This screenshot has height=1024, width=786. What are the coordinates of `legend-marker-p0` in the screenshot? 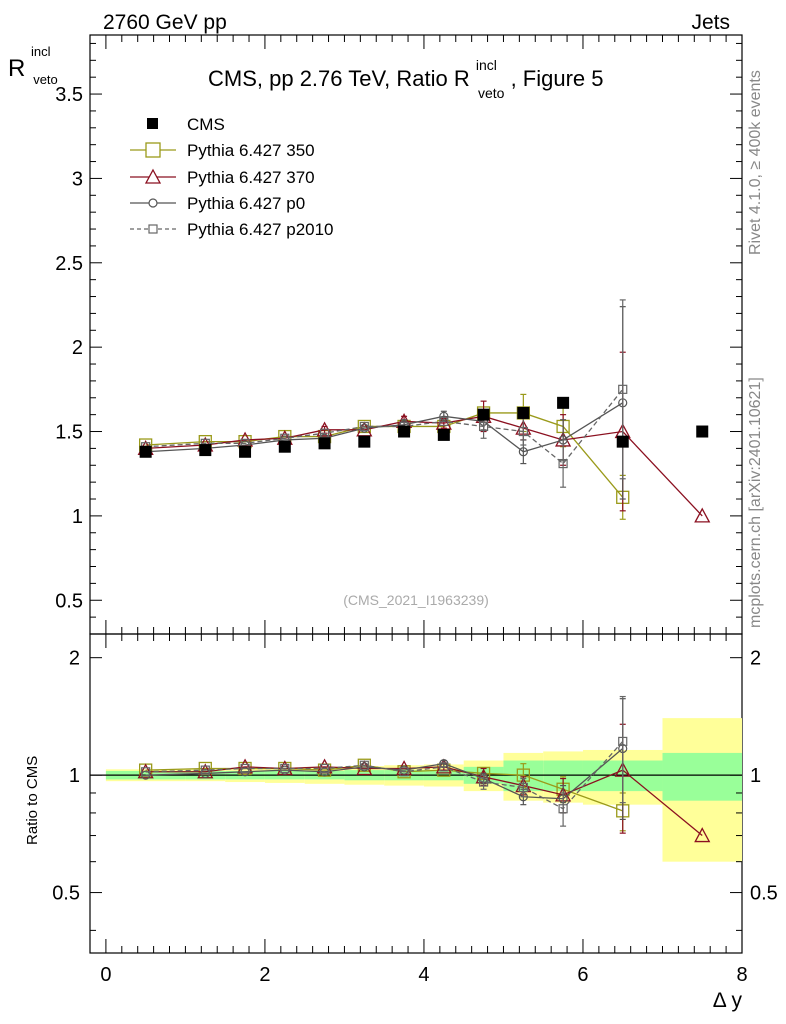 It's located at (153, 203).